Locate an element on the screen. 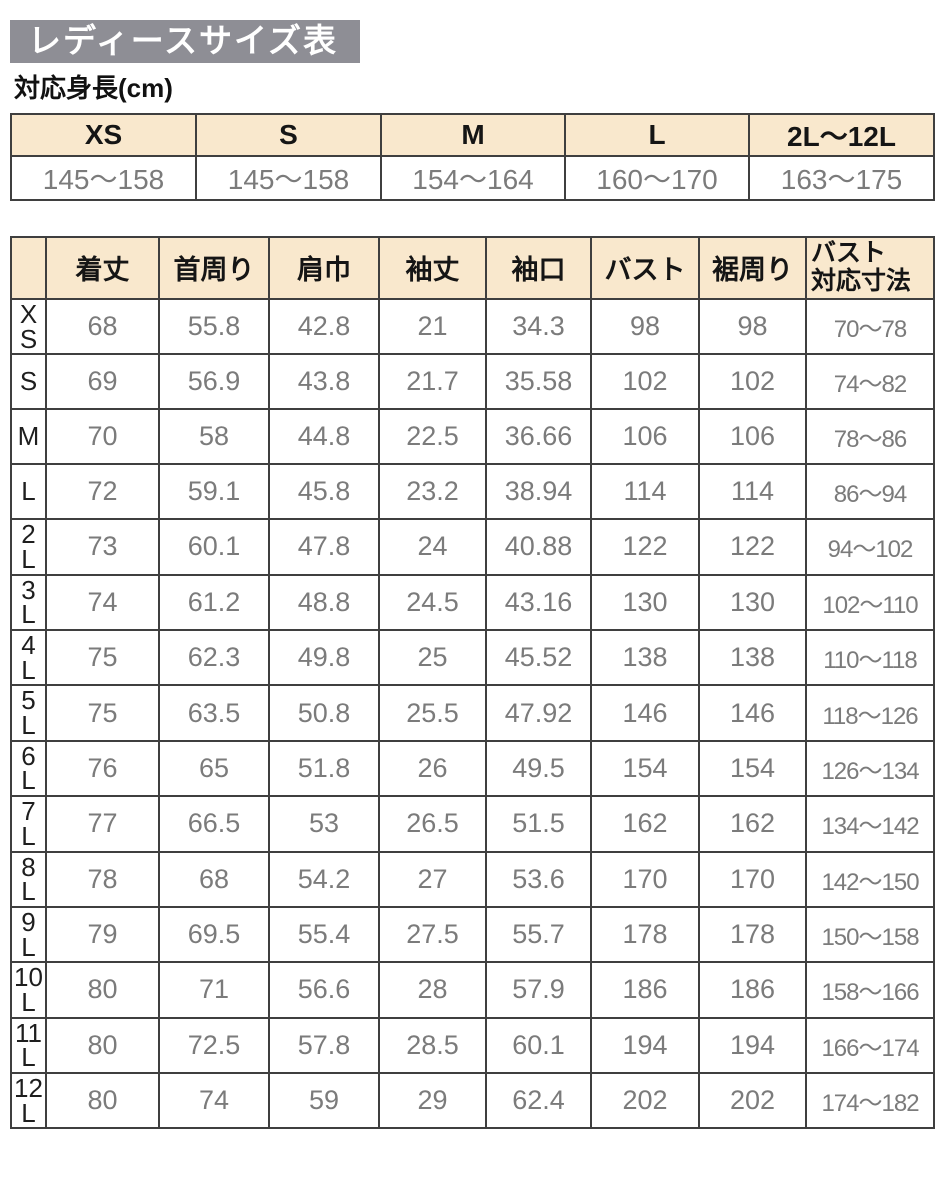 Image resolution: width=940 pixels, height=1200 pixels. measurement-value: 146 is located at coordinates (645, 713).